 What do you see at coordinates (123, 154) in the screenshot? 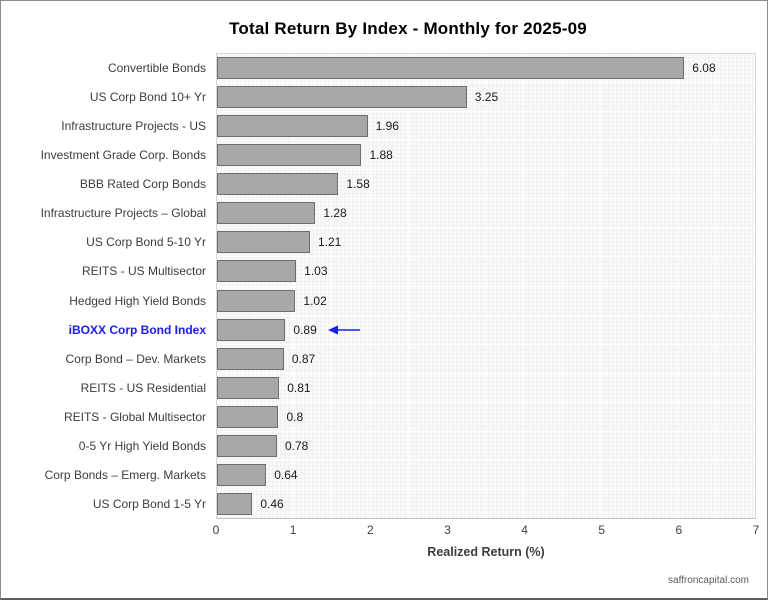
I see `category-label: Investment Grade Corp. Bonds` at bounding box center [123, 154].